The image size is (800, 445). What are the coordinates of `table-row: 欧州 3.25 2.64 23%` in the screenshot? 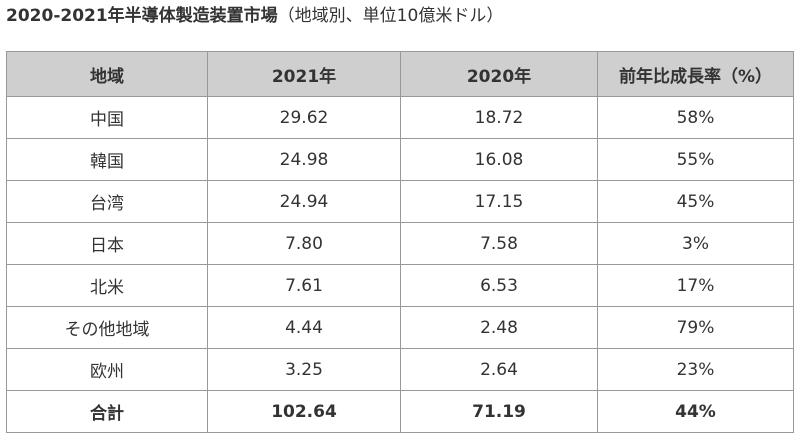 It's located at (400, 369).